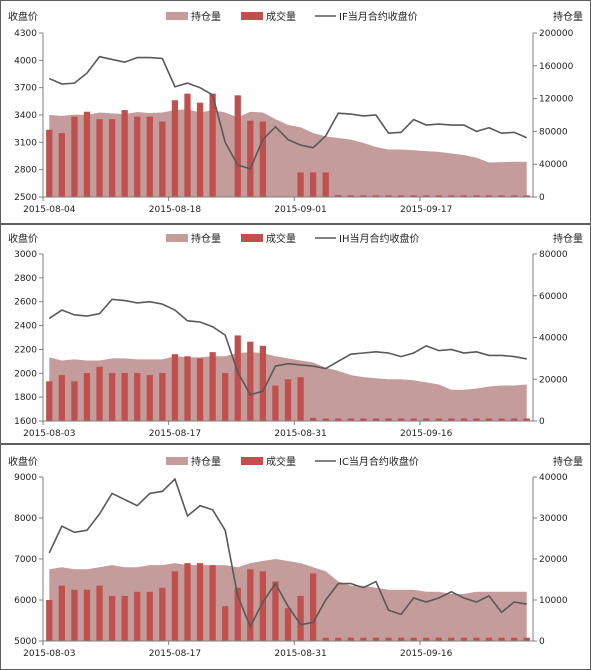 The image size is (591, 670). I want to click on right-tick-label: 30000, so click(553, 519).